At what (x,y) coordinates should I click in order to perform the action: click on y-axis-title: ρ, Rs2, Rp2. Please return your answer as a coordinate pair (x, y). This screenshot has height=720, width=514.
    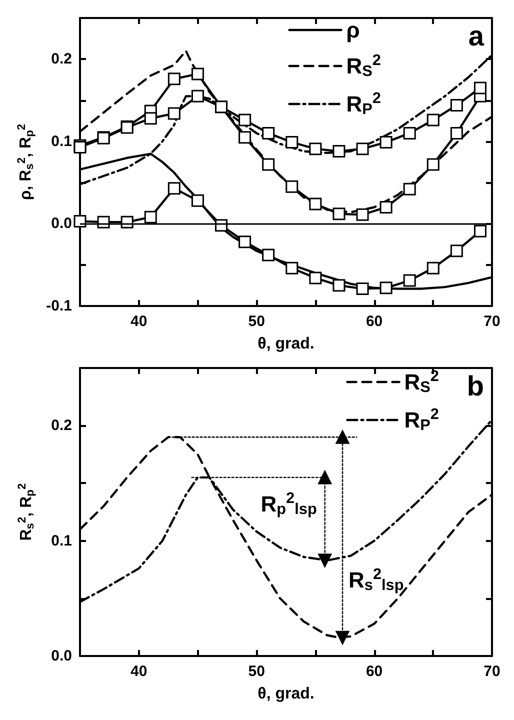
    Looking at the image, I should click on (26, 162).